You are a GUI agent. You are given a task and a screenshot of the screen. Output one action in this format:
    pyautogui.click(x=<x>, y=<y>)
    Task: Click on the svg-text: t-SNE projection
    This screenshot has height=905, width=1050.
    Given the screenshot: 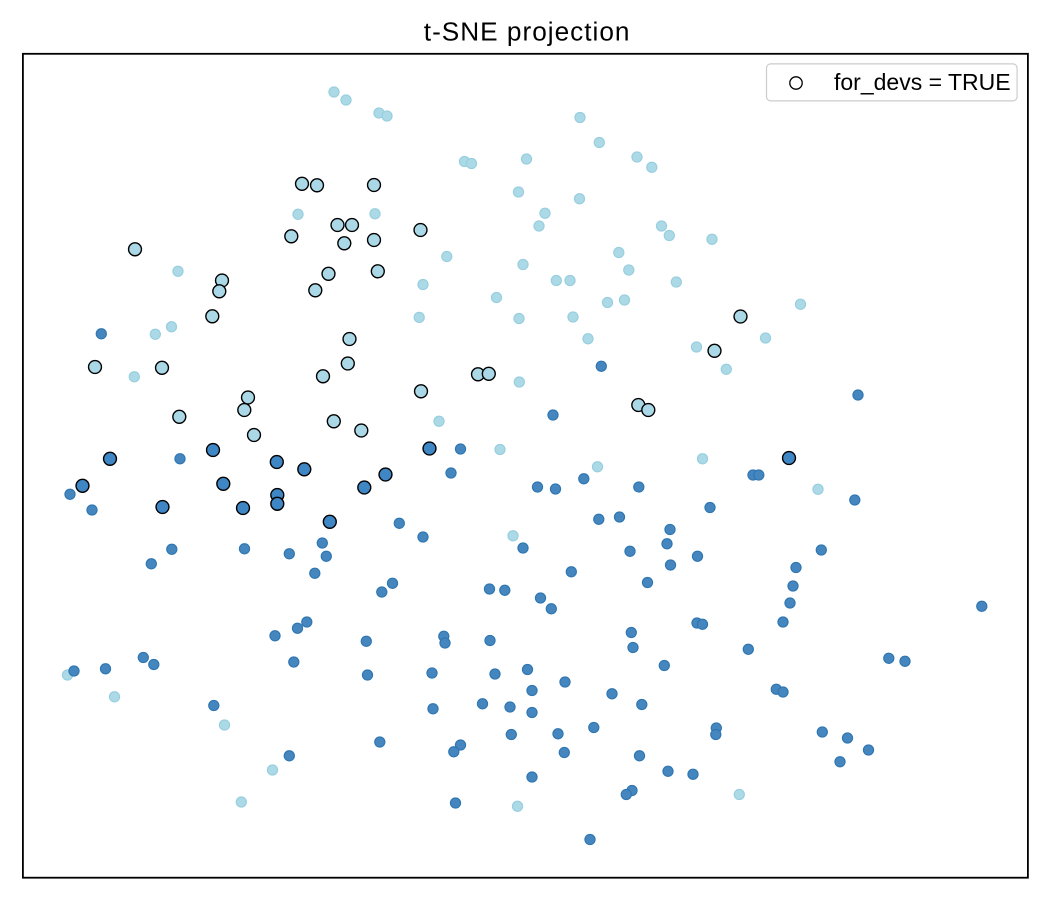 What is the action you would take?
    pyautogui.click(x=527, y=32)
    